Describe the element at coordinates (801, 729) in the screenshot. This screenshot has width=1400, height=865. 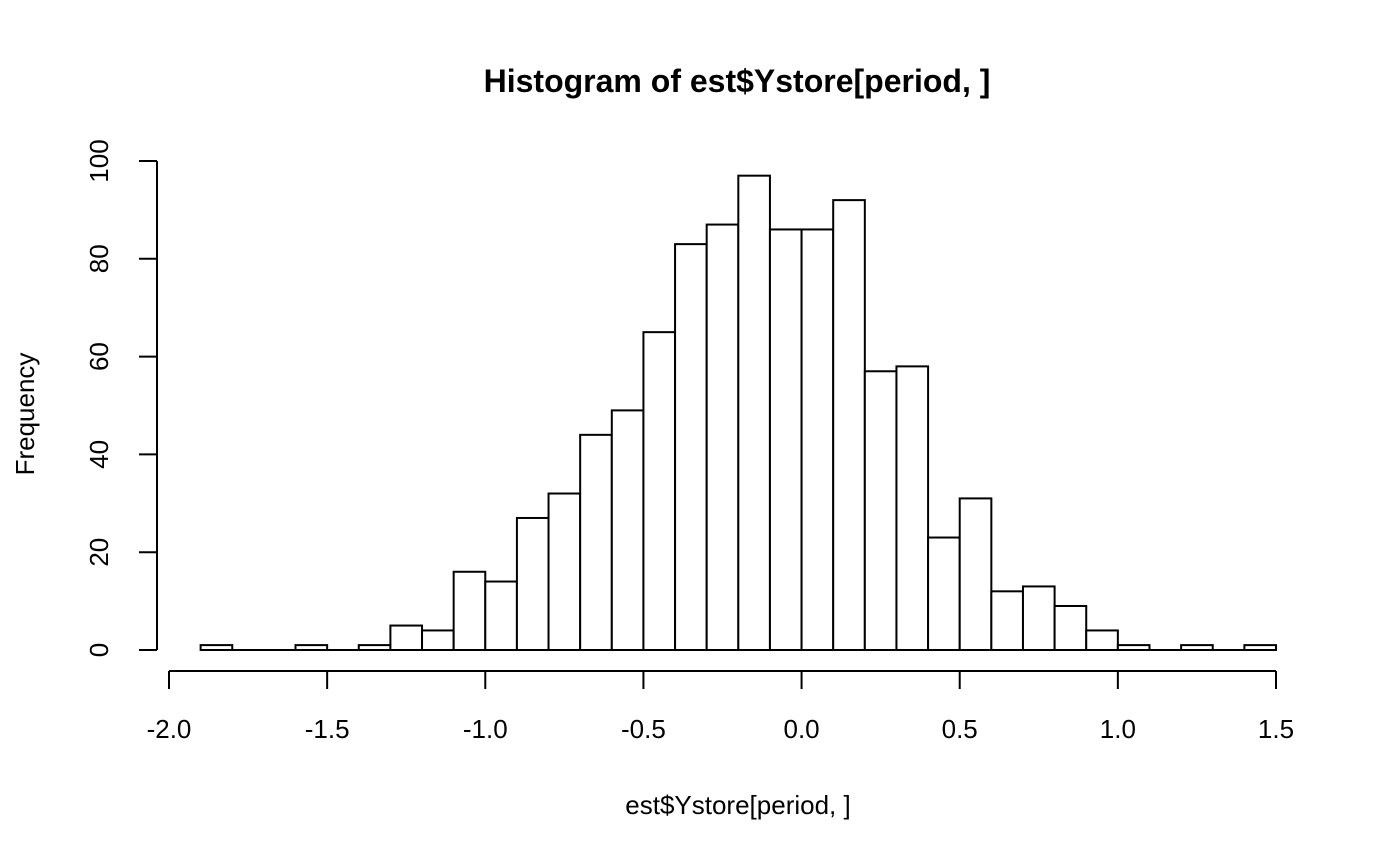
I see `x-tick-label: 0.0` at that location.